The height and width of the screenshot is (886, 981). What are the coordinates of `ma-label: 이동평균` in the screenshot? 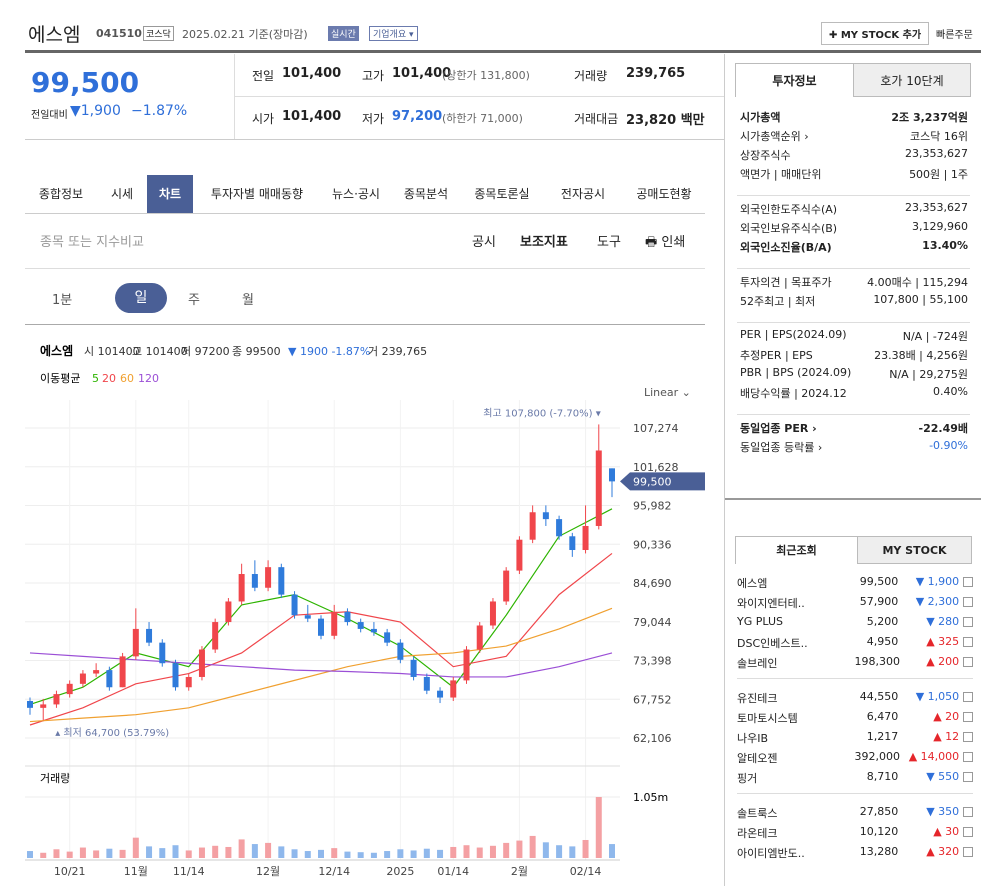 It's located at (60, 378).